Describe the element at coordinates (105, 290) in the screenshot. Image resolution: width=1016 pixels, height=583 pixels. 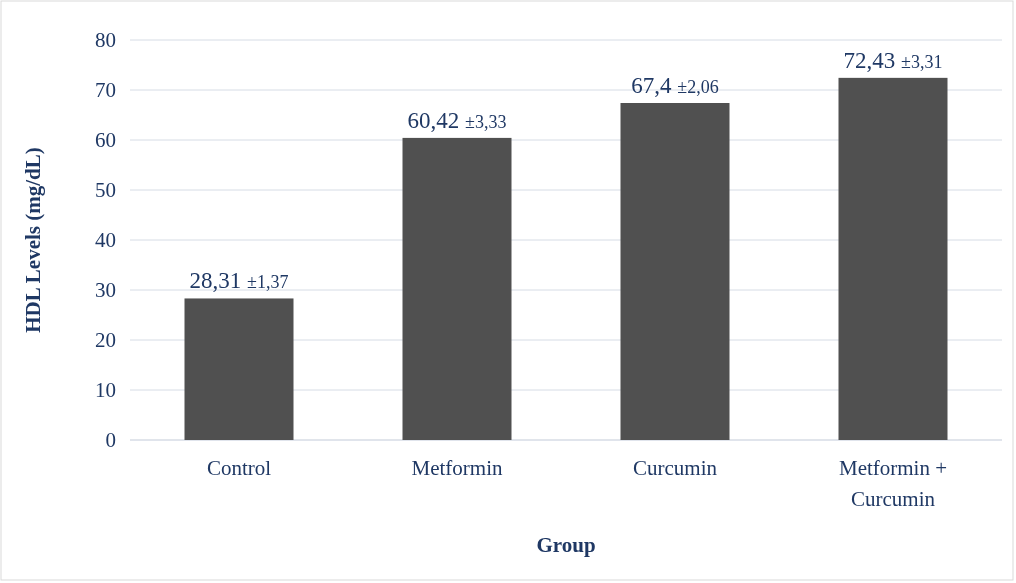
I see `y-tick-label: 30` at that location.